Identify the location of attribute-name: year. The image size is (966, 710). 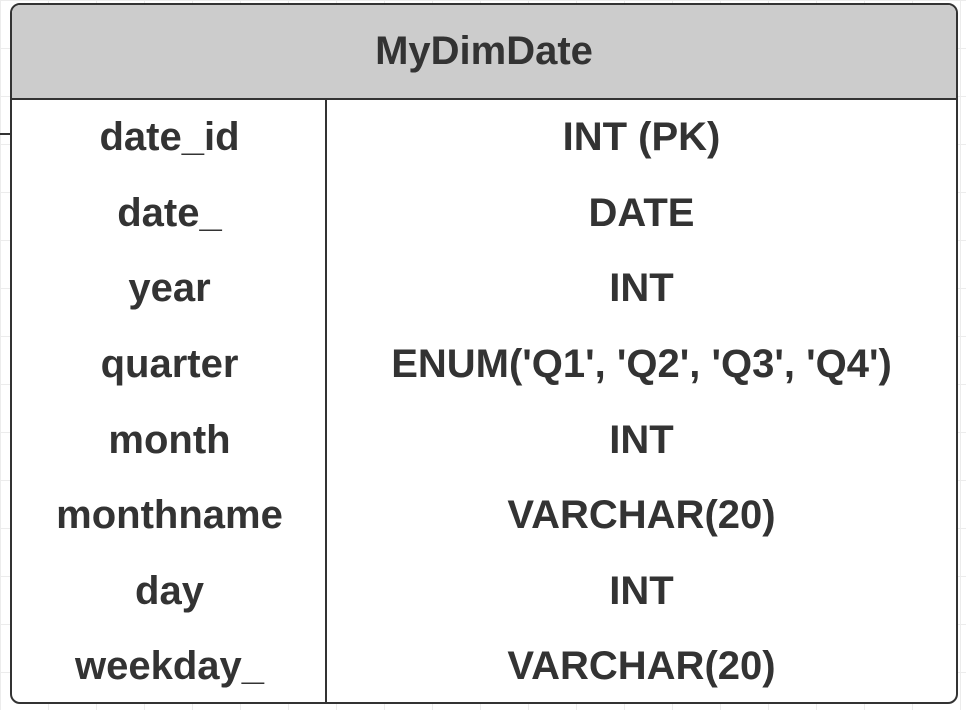
(169, 288).